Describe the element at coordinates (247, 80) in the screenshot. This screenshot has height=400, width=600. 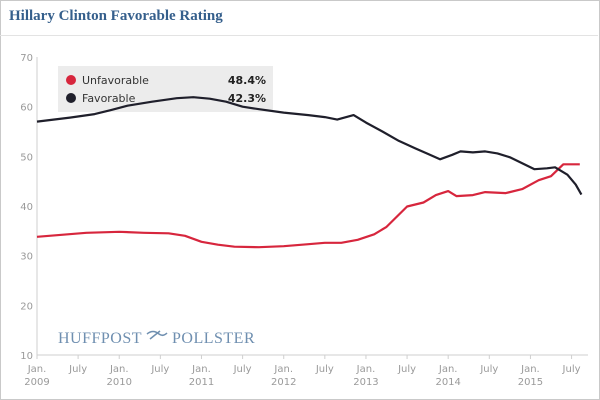
I see `legend-value-unfavorable: 48.4%` at that location.